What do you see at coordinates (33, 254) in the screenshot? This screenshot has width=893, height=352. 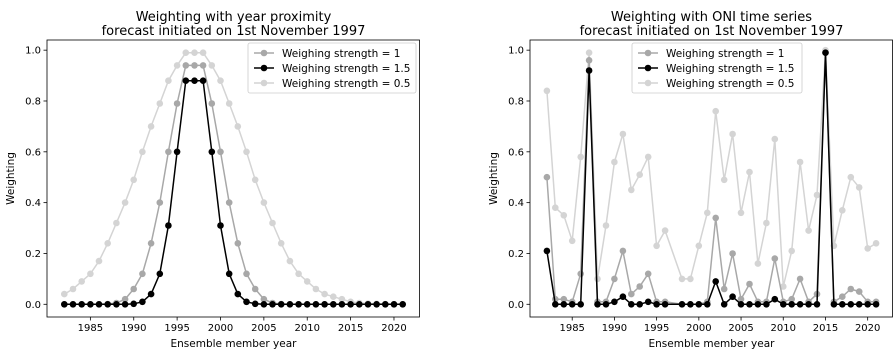 I see `y-tick-label: 0.2` at bounding box center [33, 254].